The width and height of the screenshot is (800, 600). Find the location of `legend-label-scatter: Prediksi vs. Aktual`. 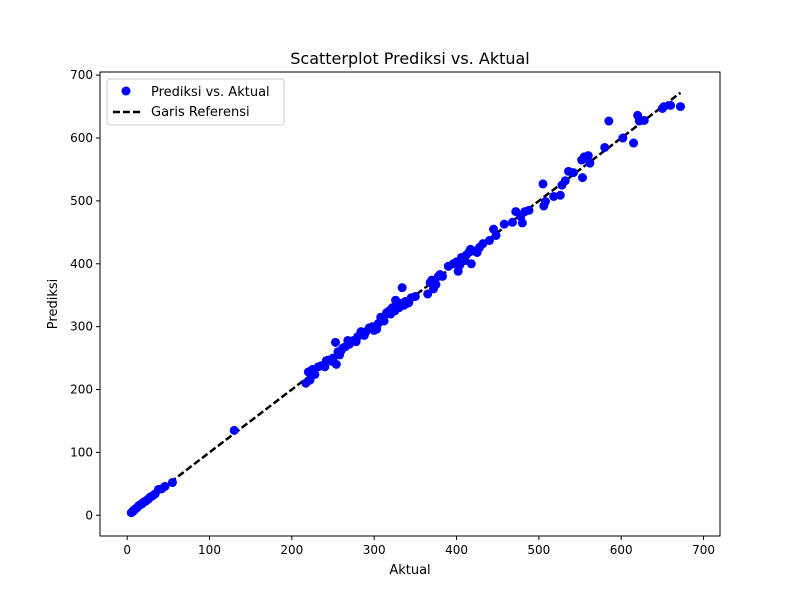

legend-label-scatter: Prediksi vs. Aktual is located at coordinates (210, 92).